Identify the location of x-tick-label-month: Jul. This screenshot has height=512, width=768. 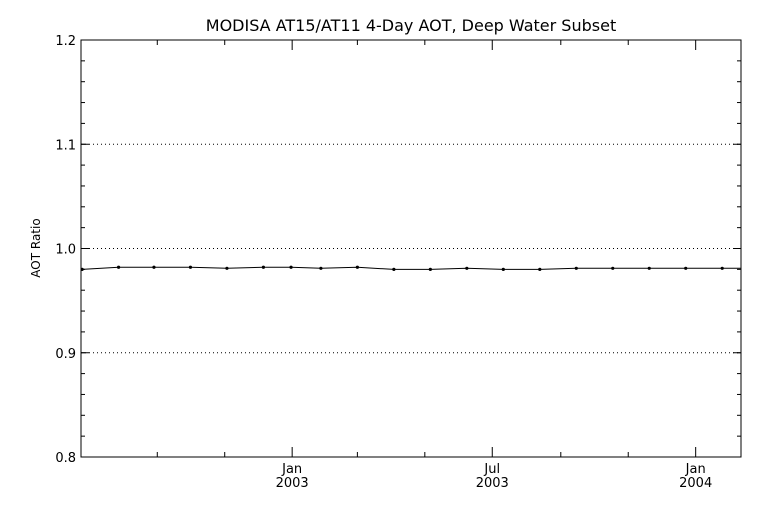
(491, 469).